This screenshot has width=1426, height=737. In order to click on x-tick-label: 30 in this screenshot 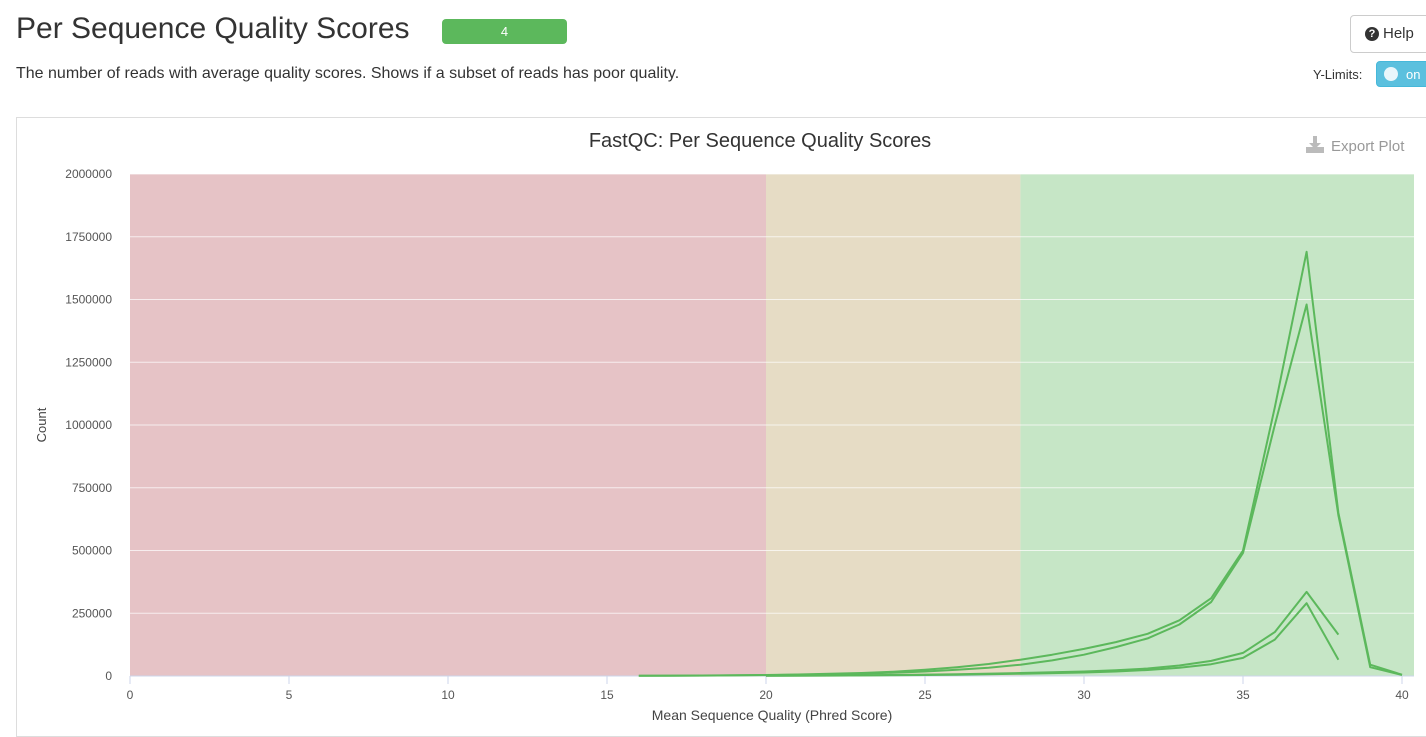, I will do `click(1084, 695)`.